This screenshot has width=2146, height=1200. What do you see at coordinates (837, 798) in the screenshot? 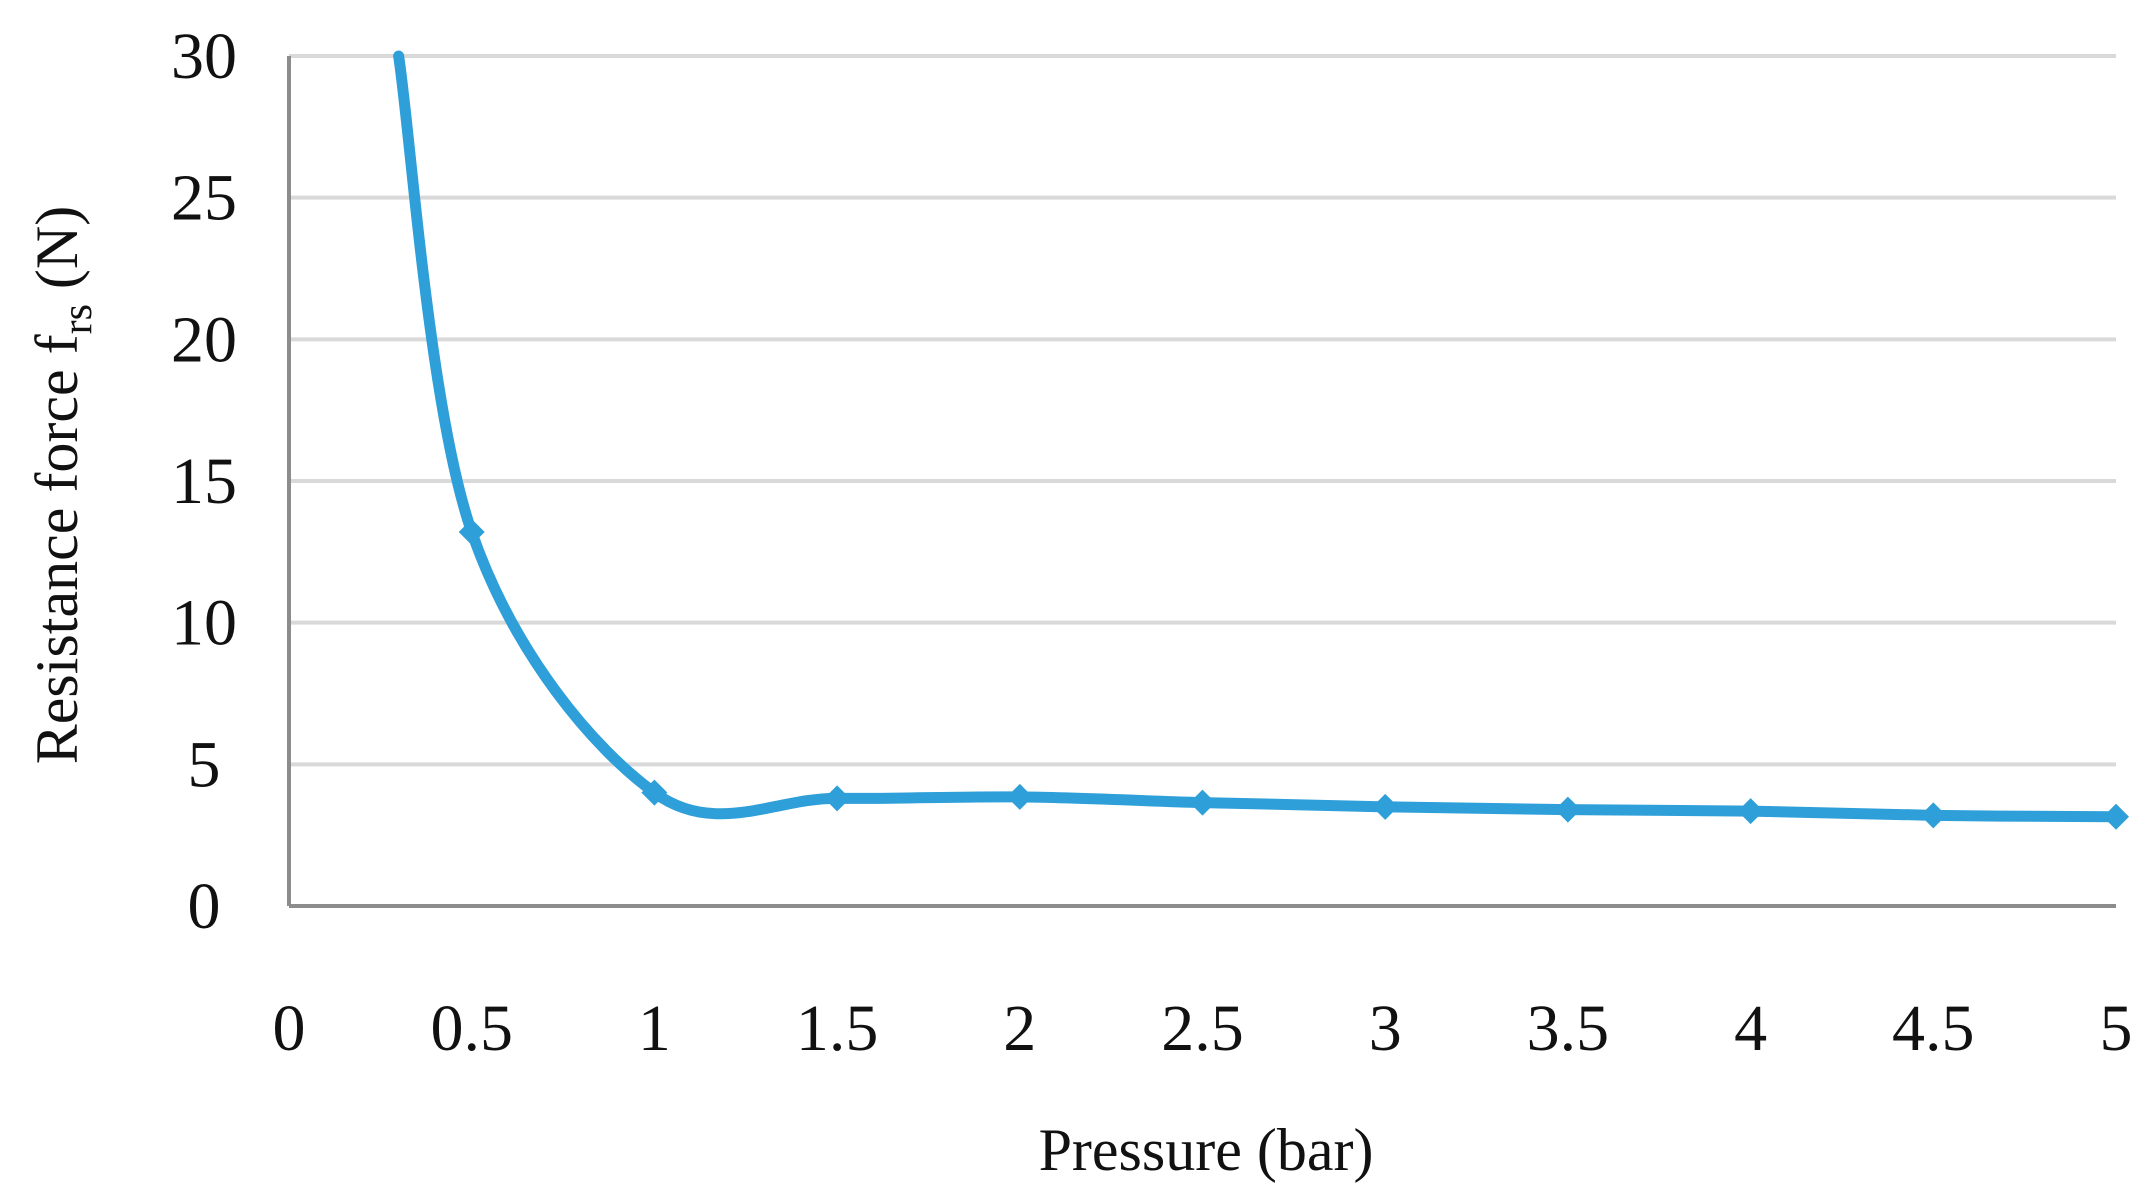
I see `data-point-1.5` at bounding box center [837, 798].